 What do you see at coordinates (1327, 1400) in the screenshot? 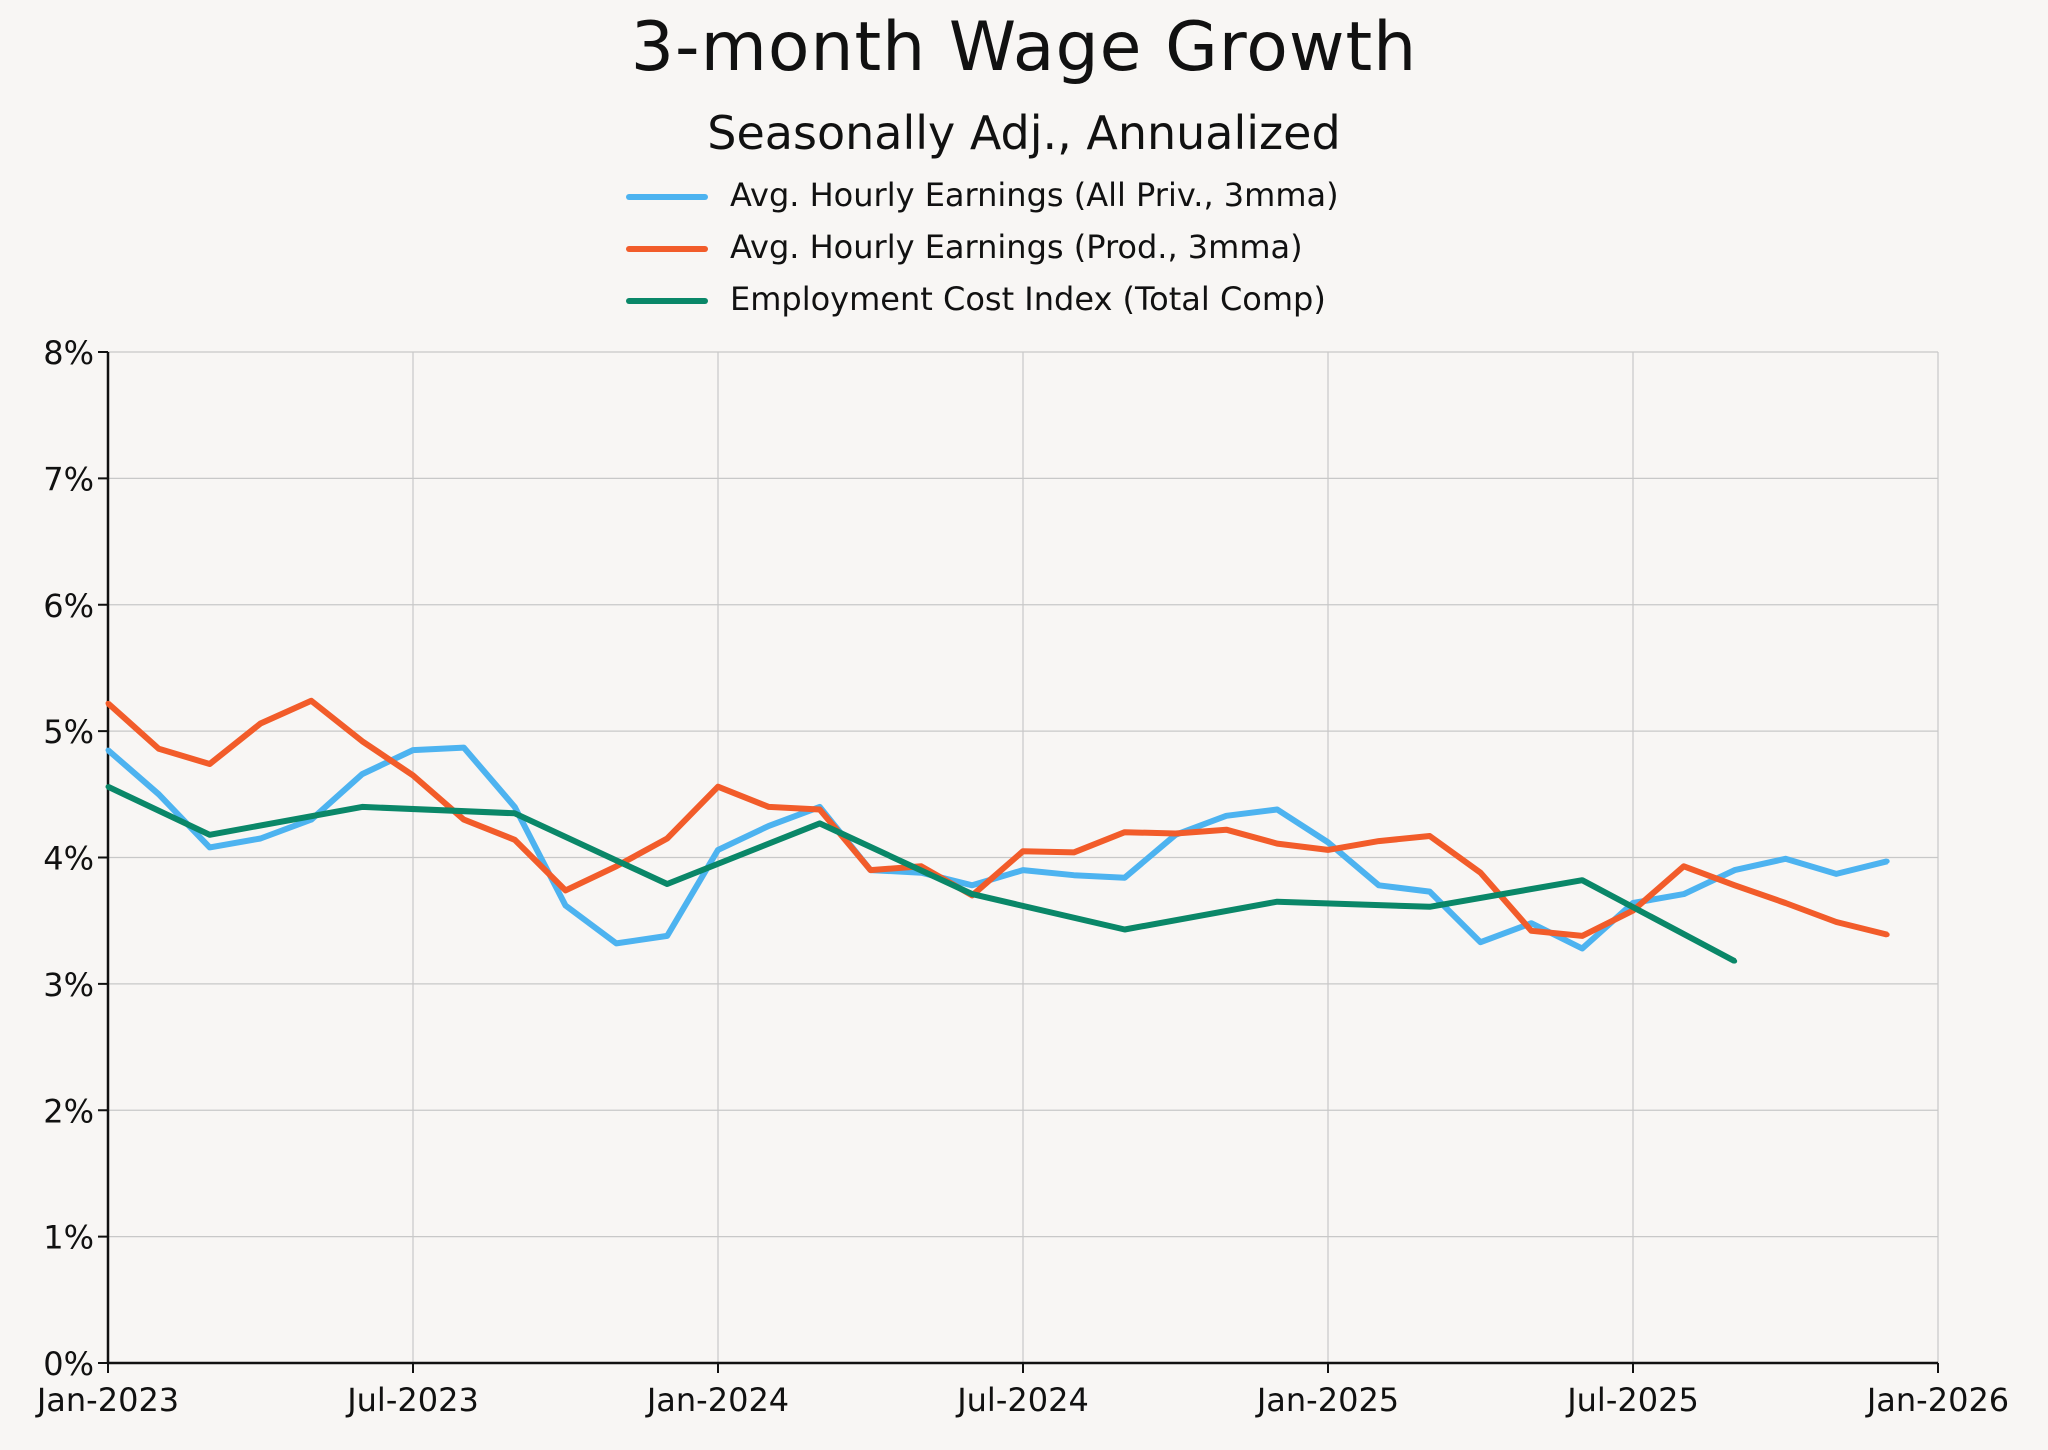
I see `x-tick-label: Jan-2025` at bounding box center [1327, 1400].